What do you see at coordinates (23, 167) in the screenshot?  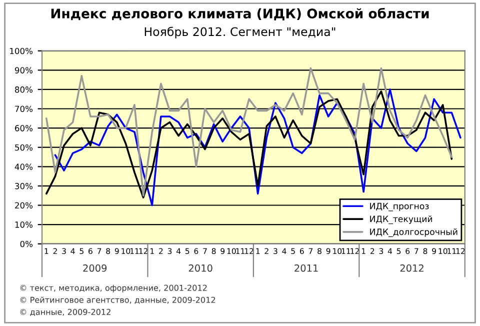 I see `y-tick-label: 40%` at bounding box center [23, 167].